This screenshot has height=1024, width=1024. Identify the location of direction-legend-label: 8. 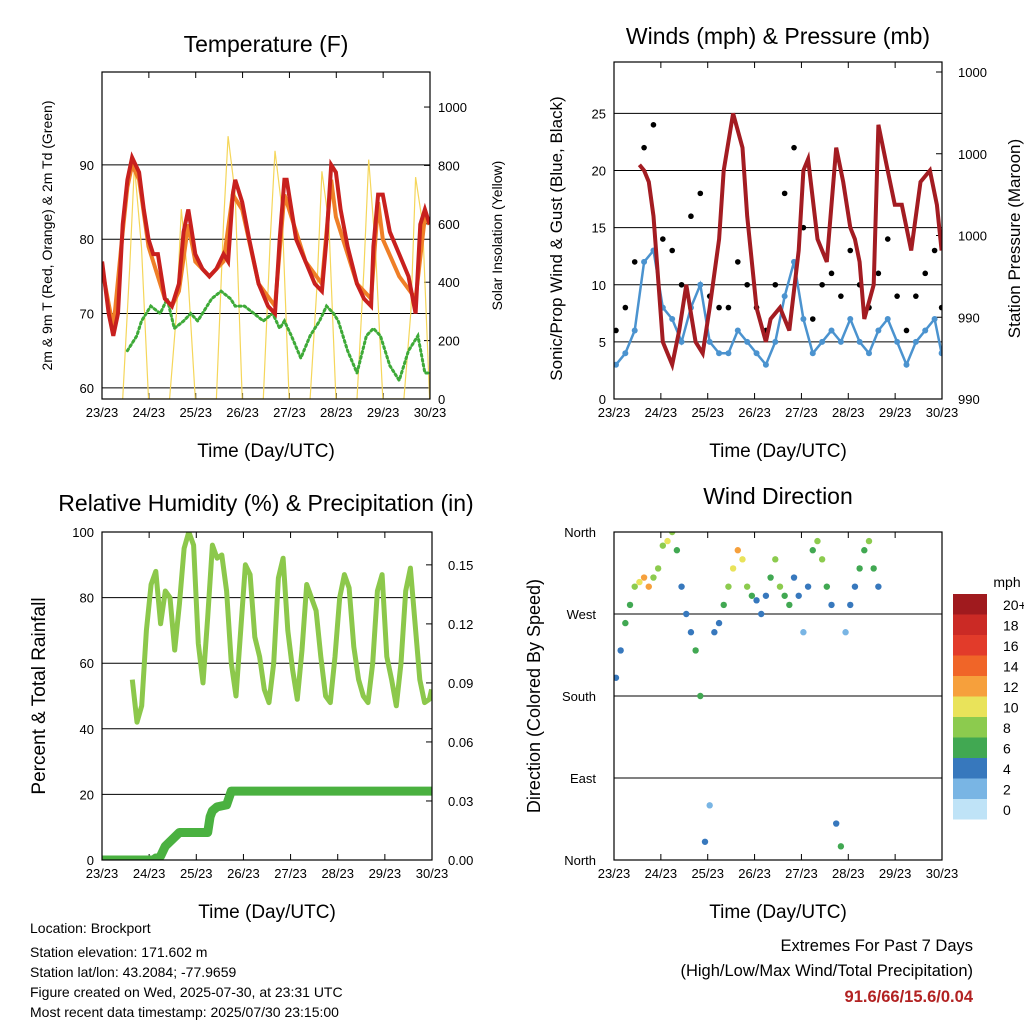
(1007, 728).